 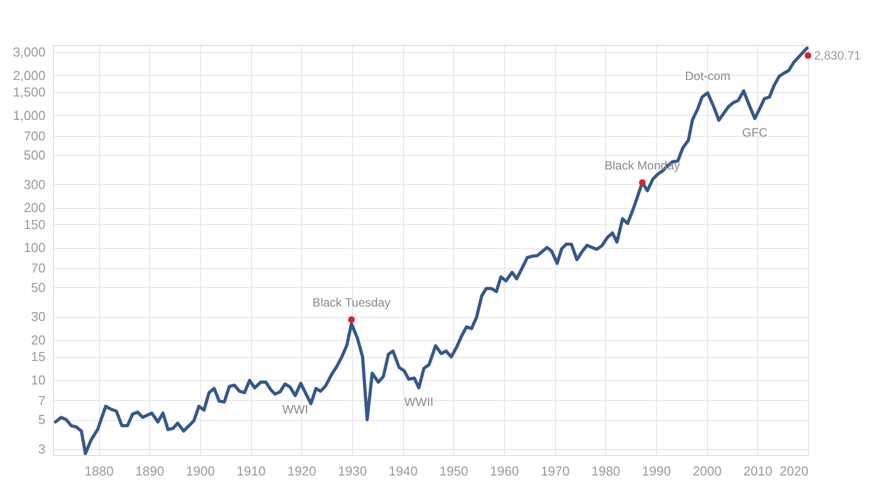 I want to click on x-tick-label: 1990, so click(x=656, y=471).